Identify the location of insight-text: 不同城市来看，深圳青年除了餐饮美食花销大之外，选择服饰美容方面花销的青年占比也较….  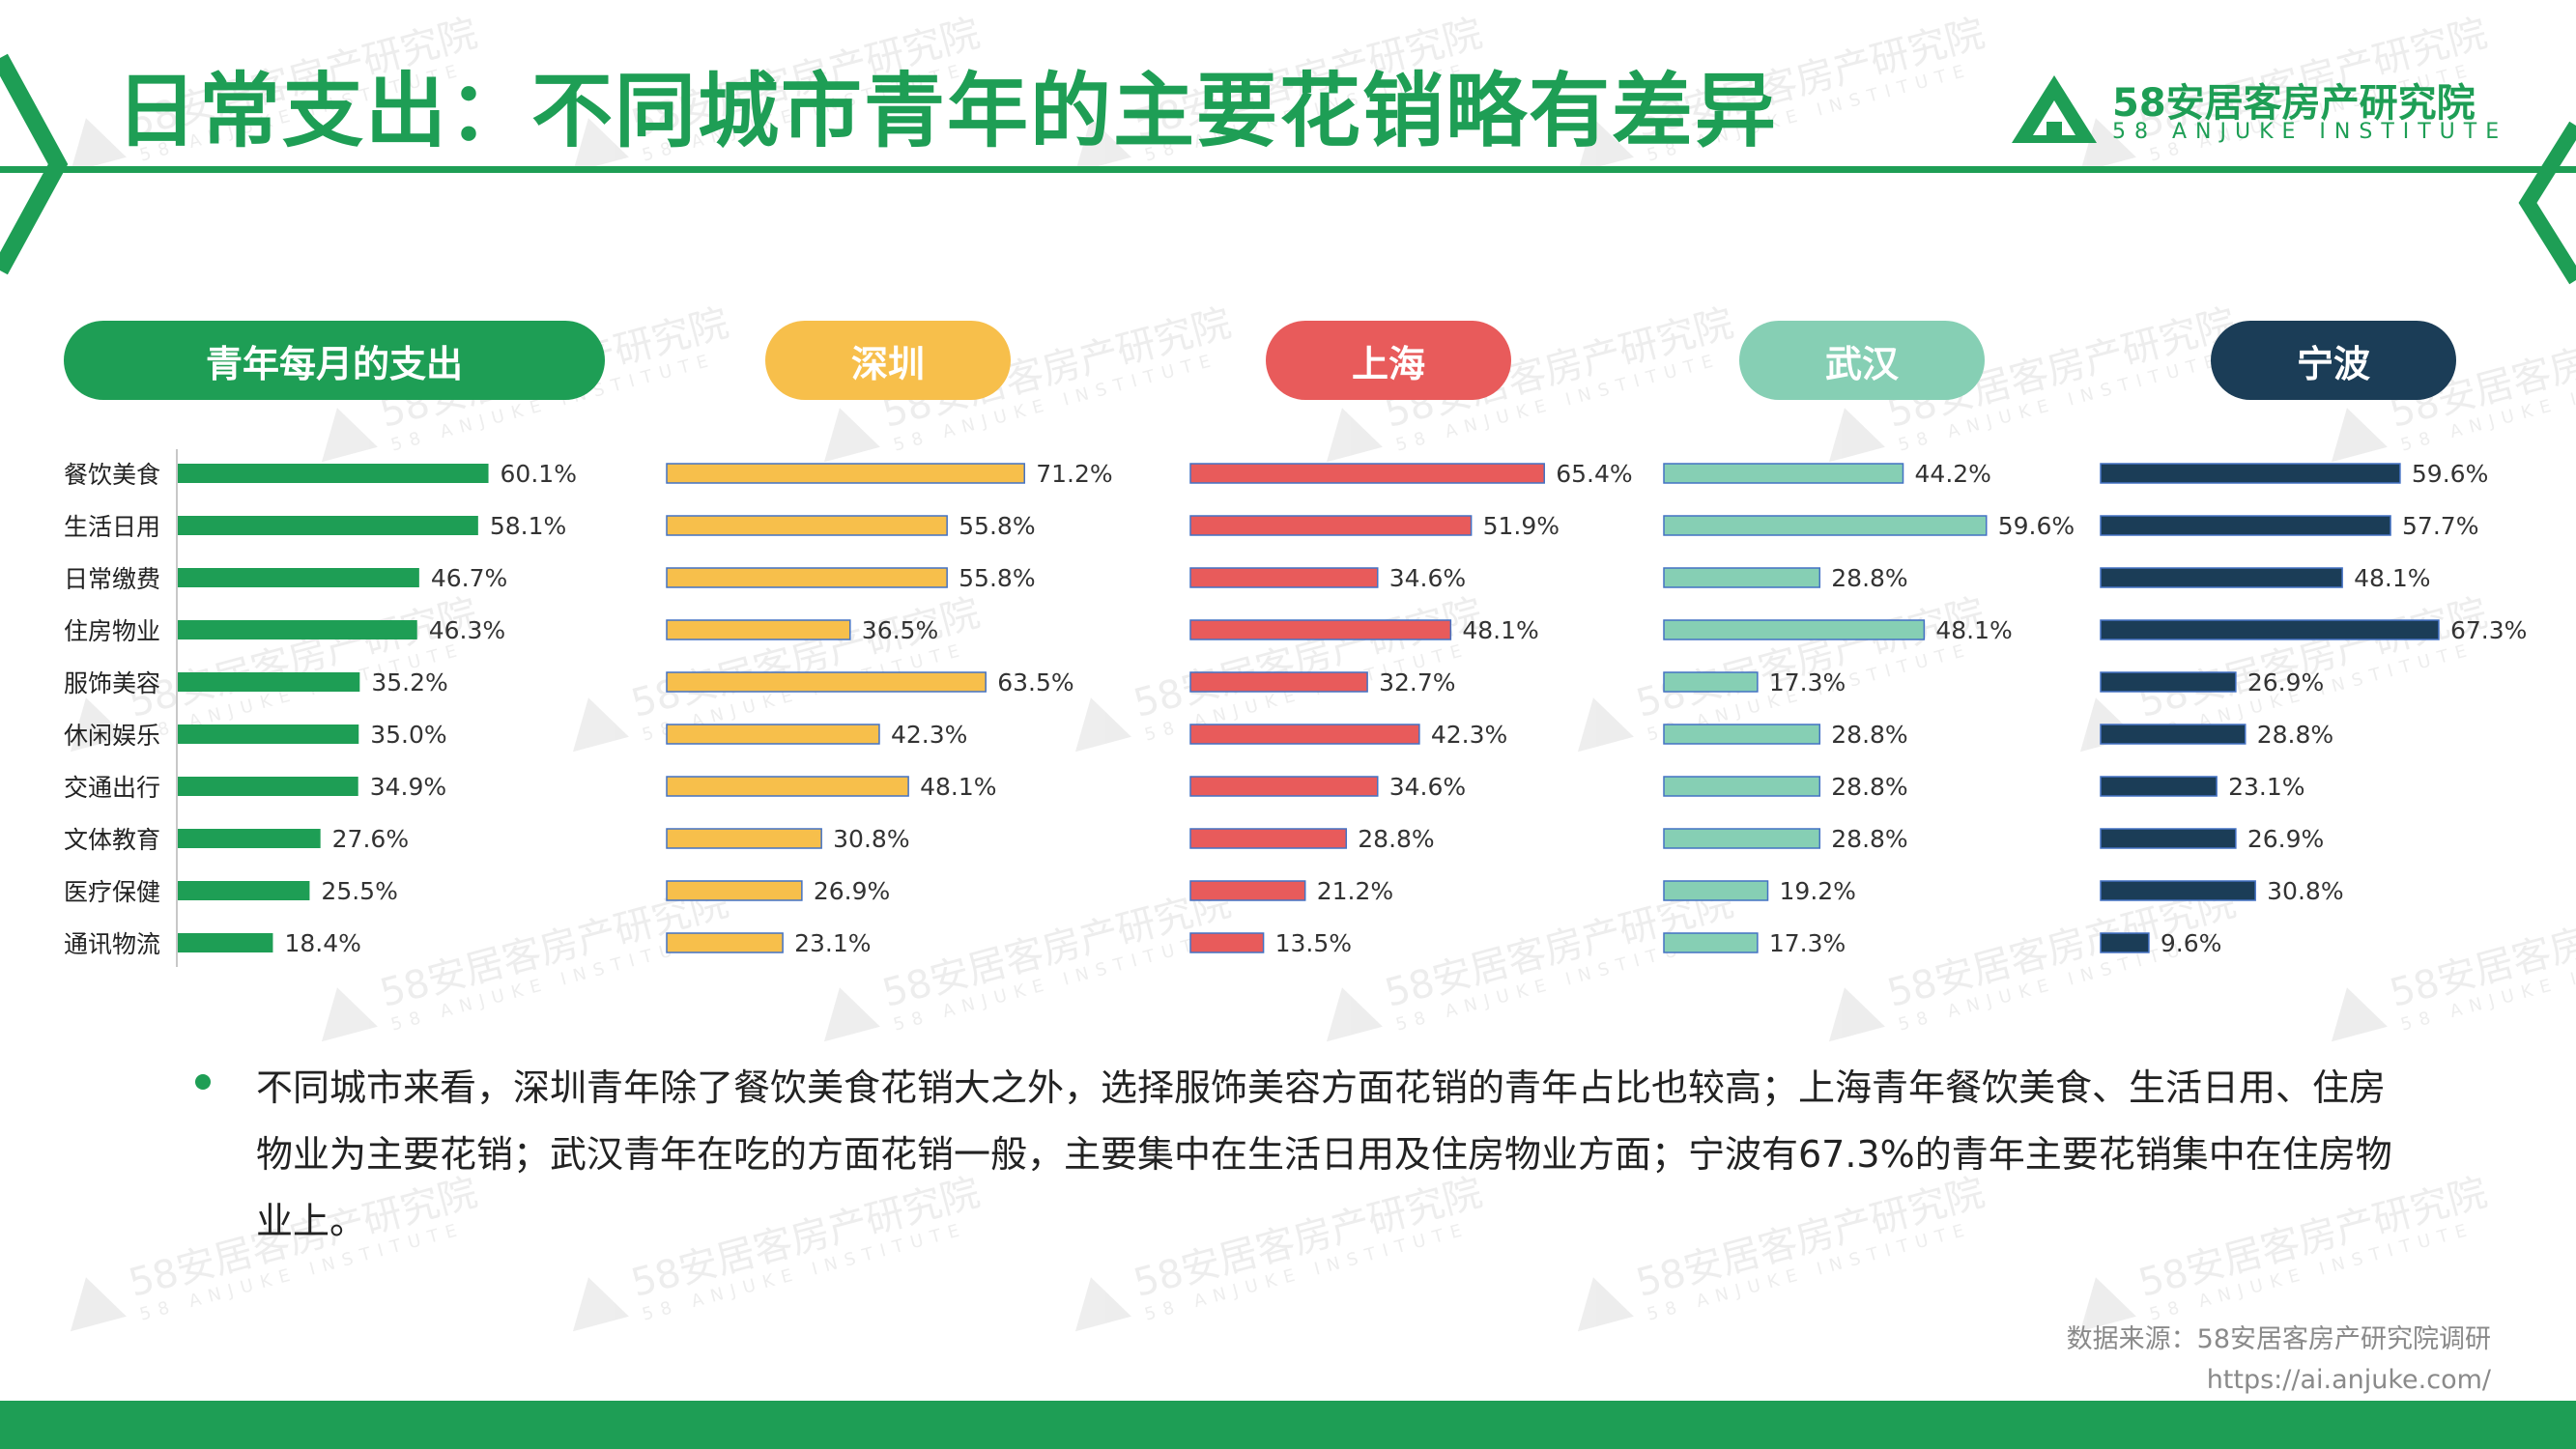
(1324, 1154).